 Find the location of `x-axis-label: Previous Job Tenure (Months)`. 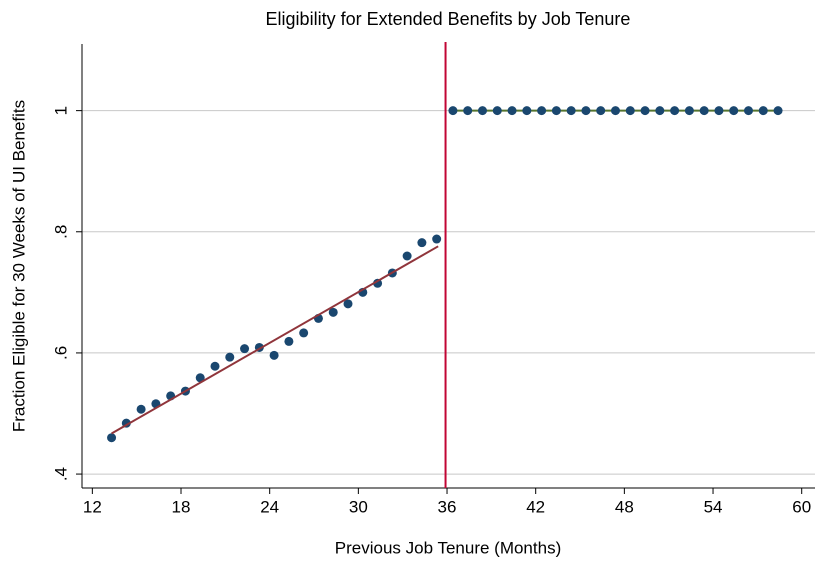

x-axis-label: Previous Job Tenure (Months) is located at coordinates (448, 547).